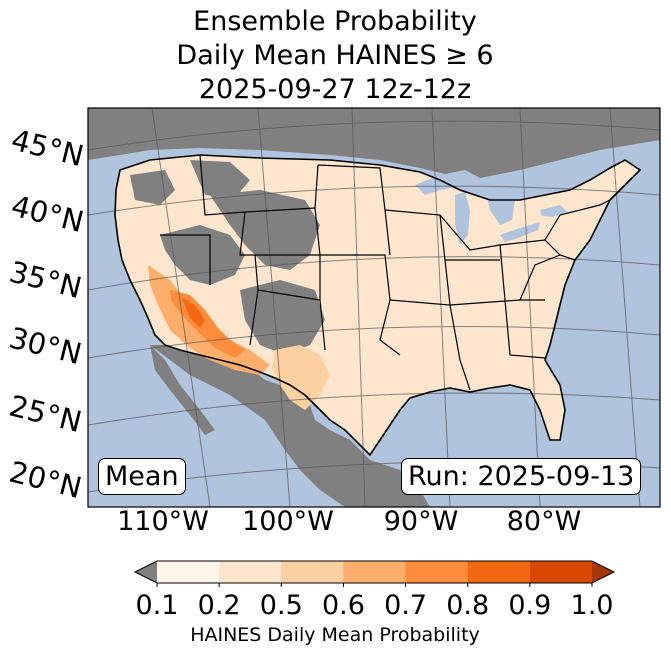  What do you see at coordinates (163, 521) in the screenshot?
I see `lon-label-110: 110°W` at bounding box center [163, 521].